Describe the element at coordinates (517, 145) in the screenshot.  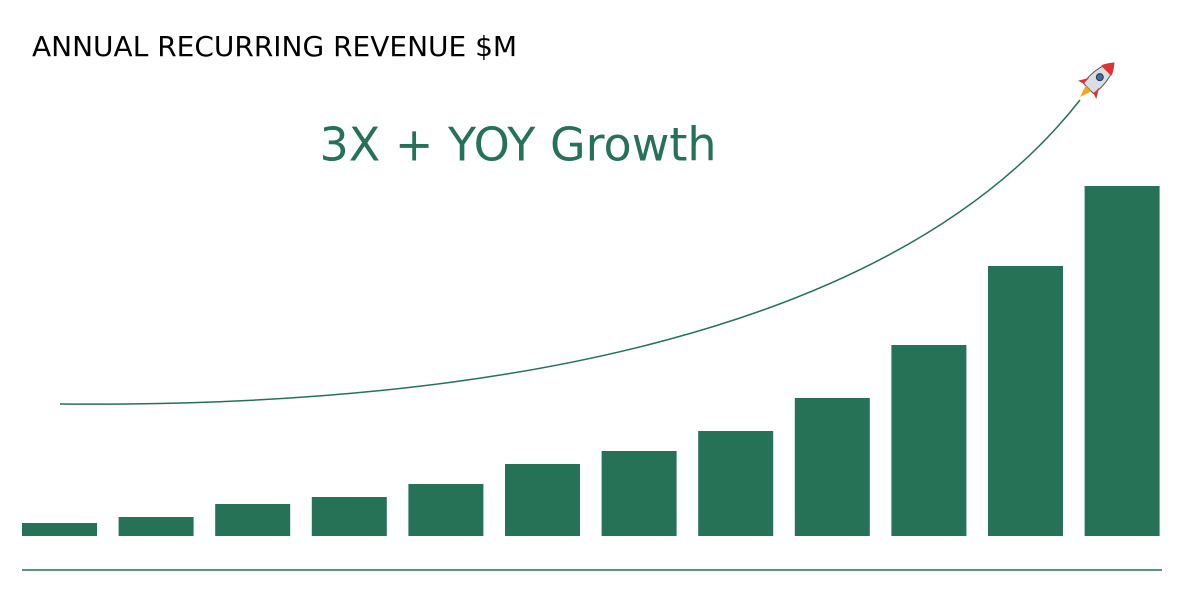
I see `annotation: 3X + YOY Growth` at that location.